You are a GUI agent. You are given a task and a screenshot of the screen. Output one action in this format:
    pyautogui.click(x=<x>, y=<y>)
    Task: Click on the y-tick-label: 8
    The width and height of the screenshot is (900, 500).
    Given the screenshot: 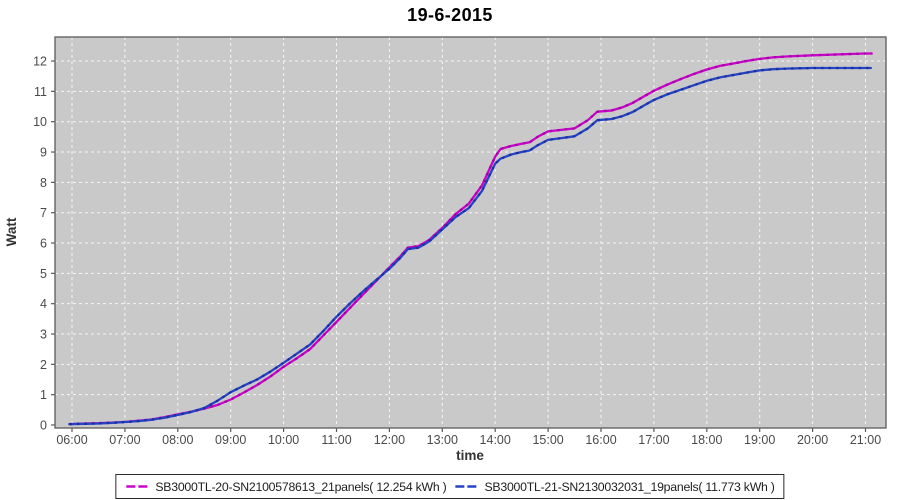 What is the action you would take?
    pyautogui.click(x=43, y=183)
    